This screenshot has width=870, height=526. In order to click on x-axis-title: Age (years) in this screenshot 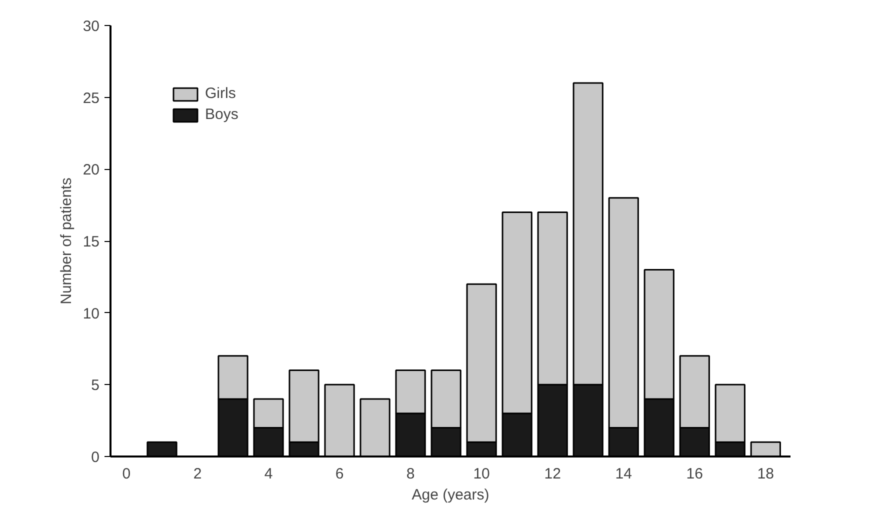, I will do `click(451, 495)`.